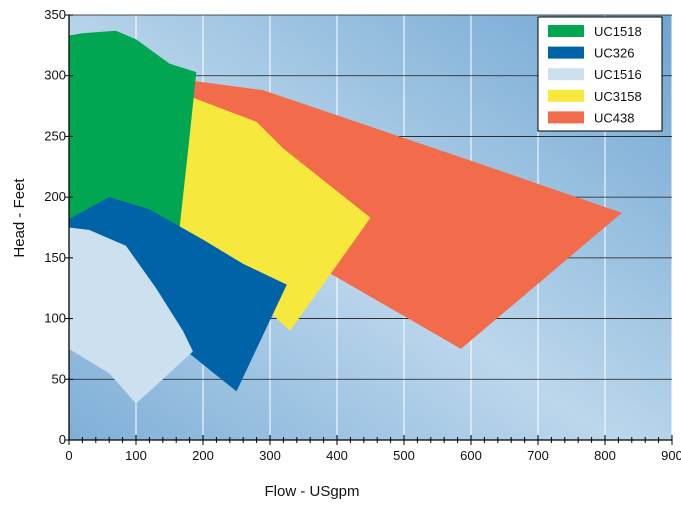 The height and width of the screenshot is (505, 681). What do you see at coordinates (55, 135) in the screenshot?
I see `y-tick-label: 250` at bounding box center [55, 135].